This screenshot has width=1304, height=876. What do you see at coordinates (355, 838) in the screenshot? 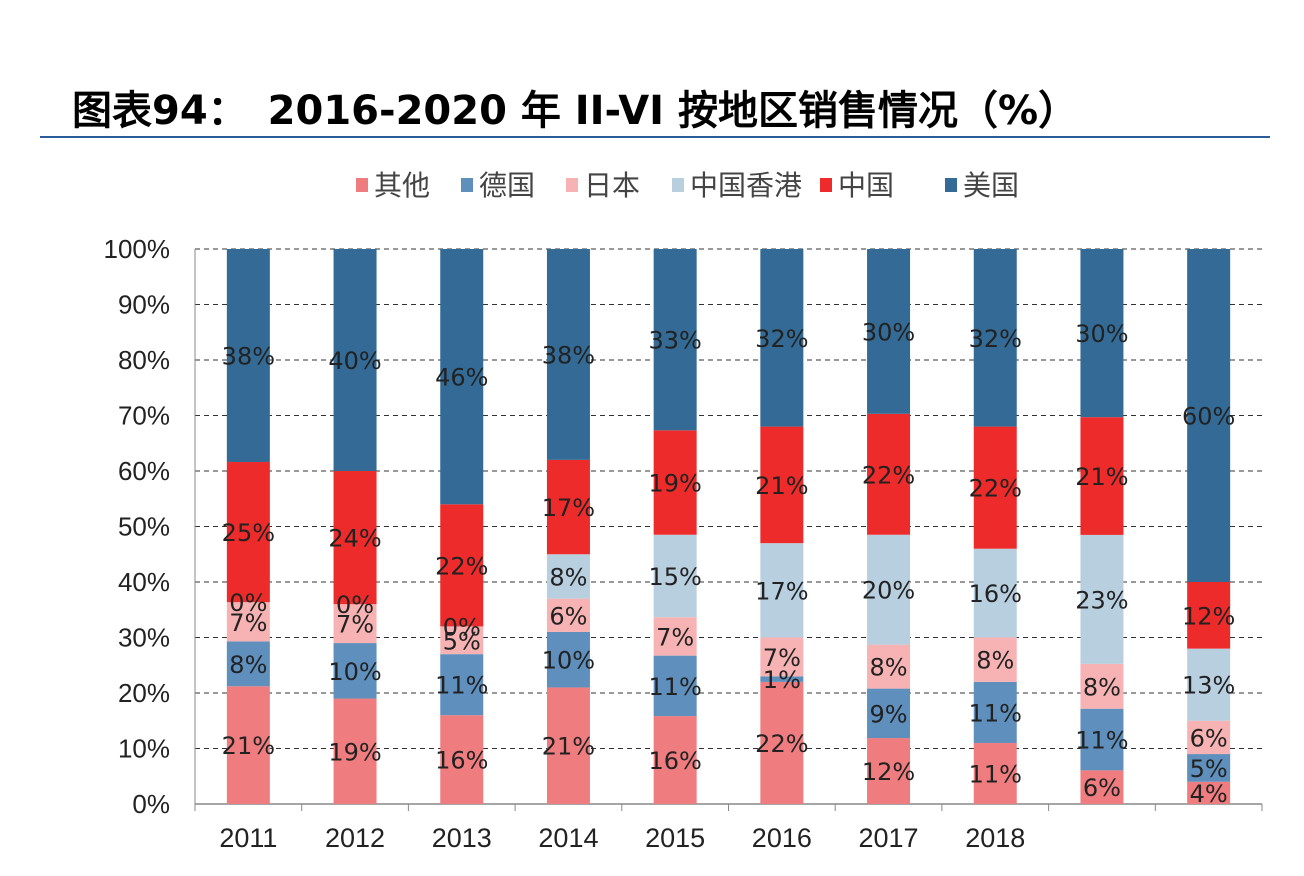
I see `x-tick-label: 2012` at bounding box center [355, 838].